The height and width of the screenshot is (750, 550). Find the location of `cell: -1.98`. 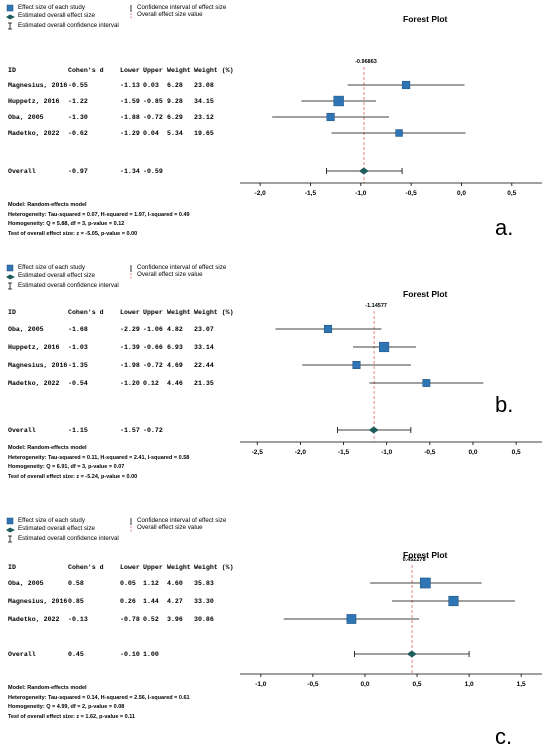

cell: -1.98 is located at coordinates (130, 365).